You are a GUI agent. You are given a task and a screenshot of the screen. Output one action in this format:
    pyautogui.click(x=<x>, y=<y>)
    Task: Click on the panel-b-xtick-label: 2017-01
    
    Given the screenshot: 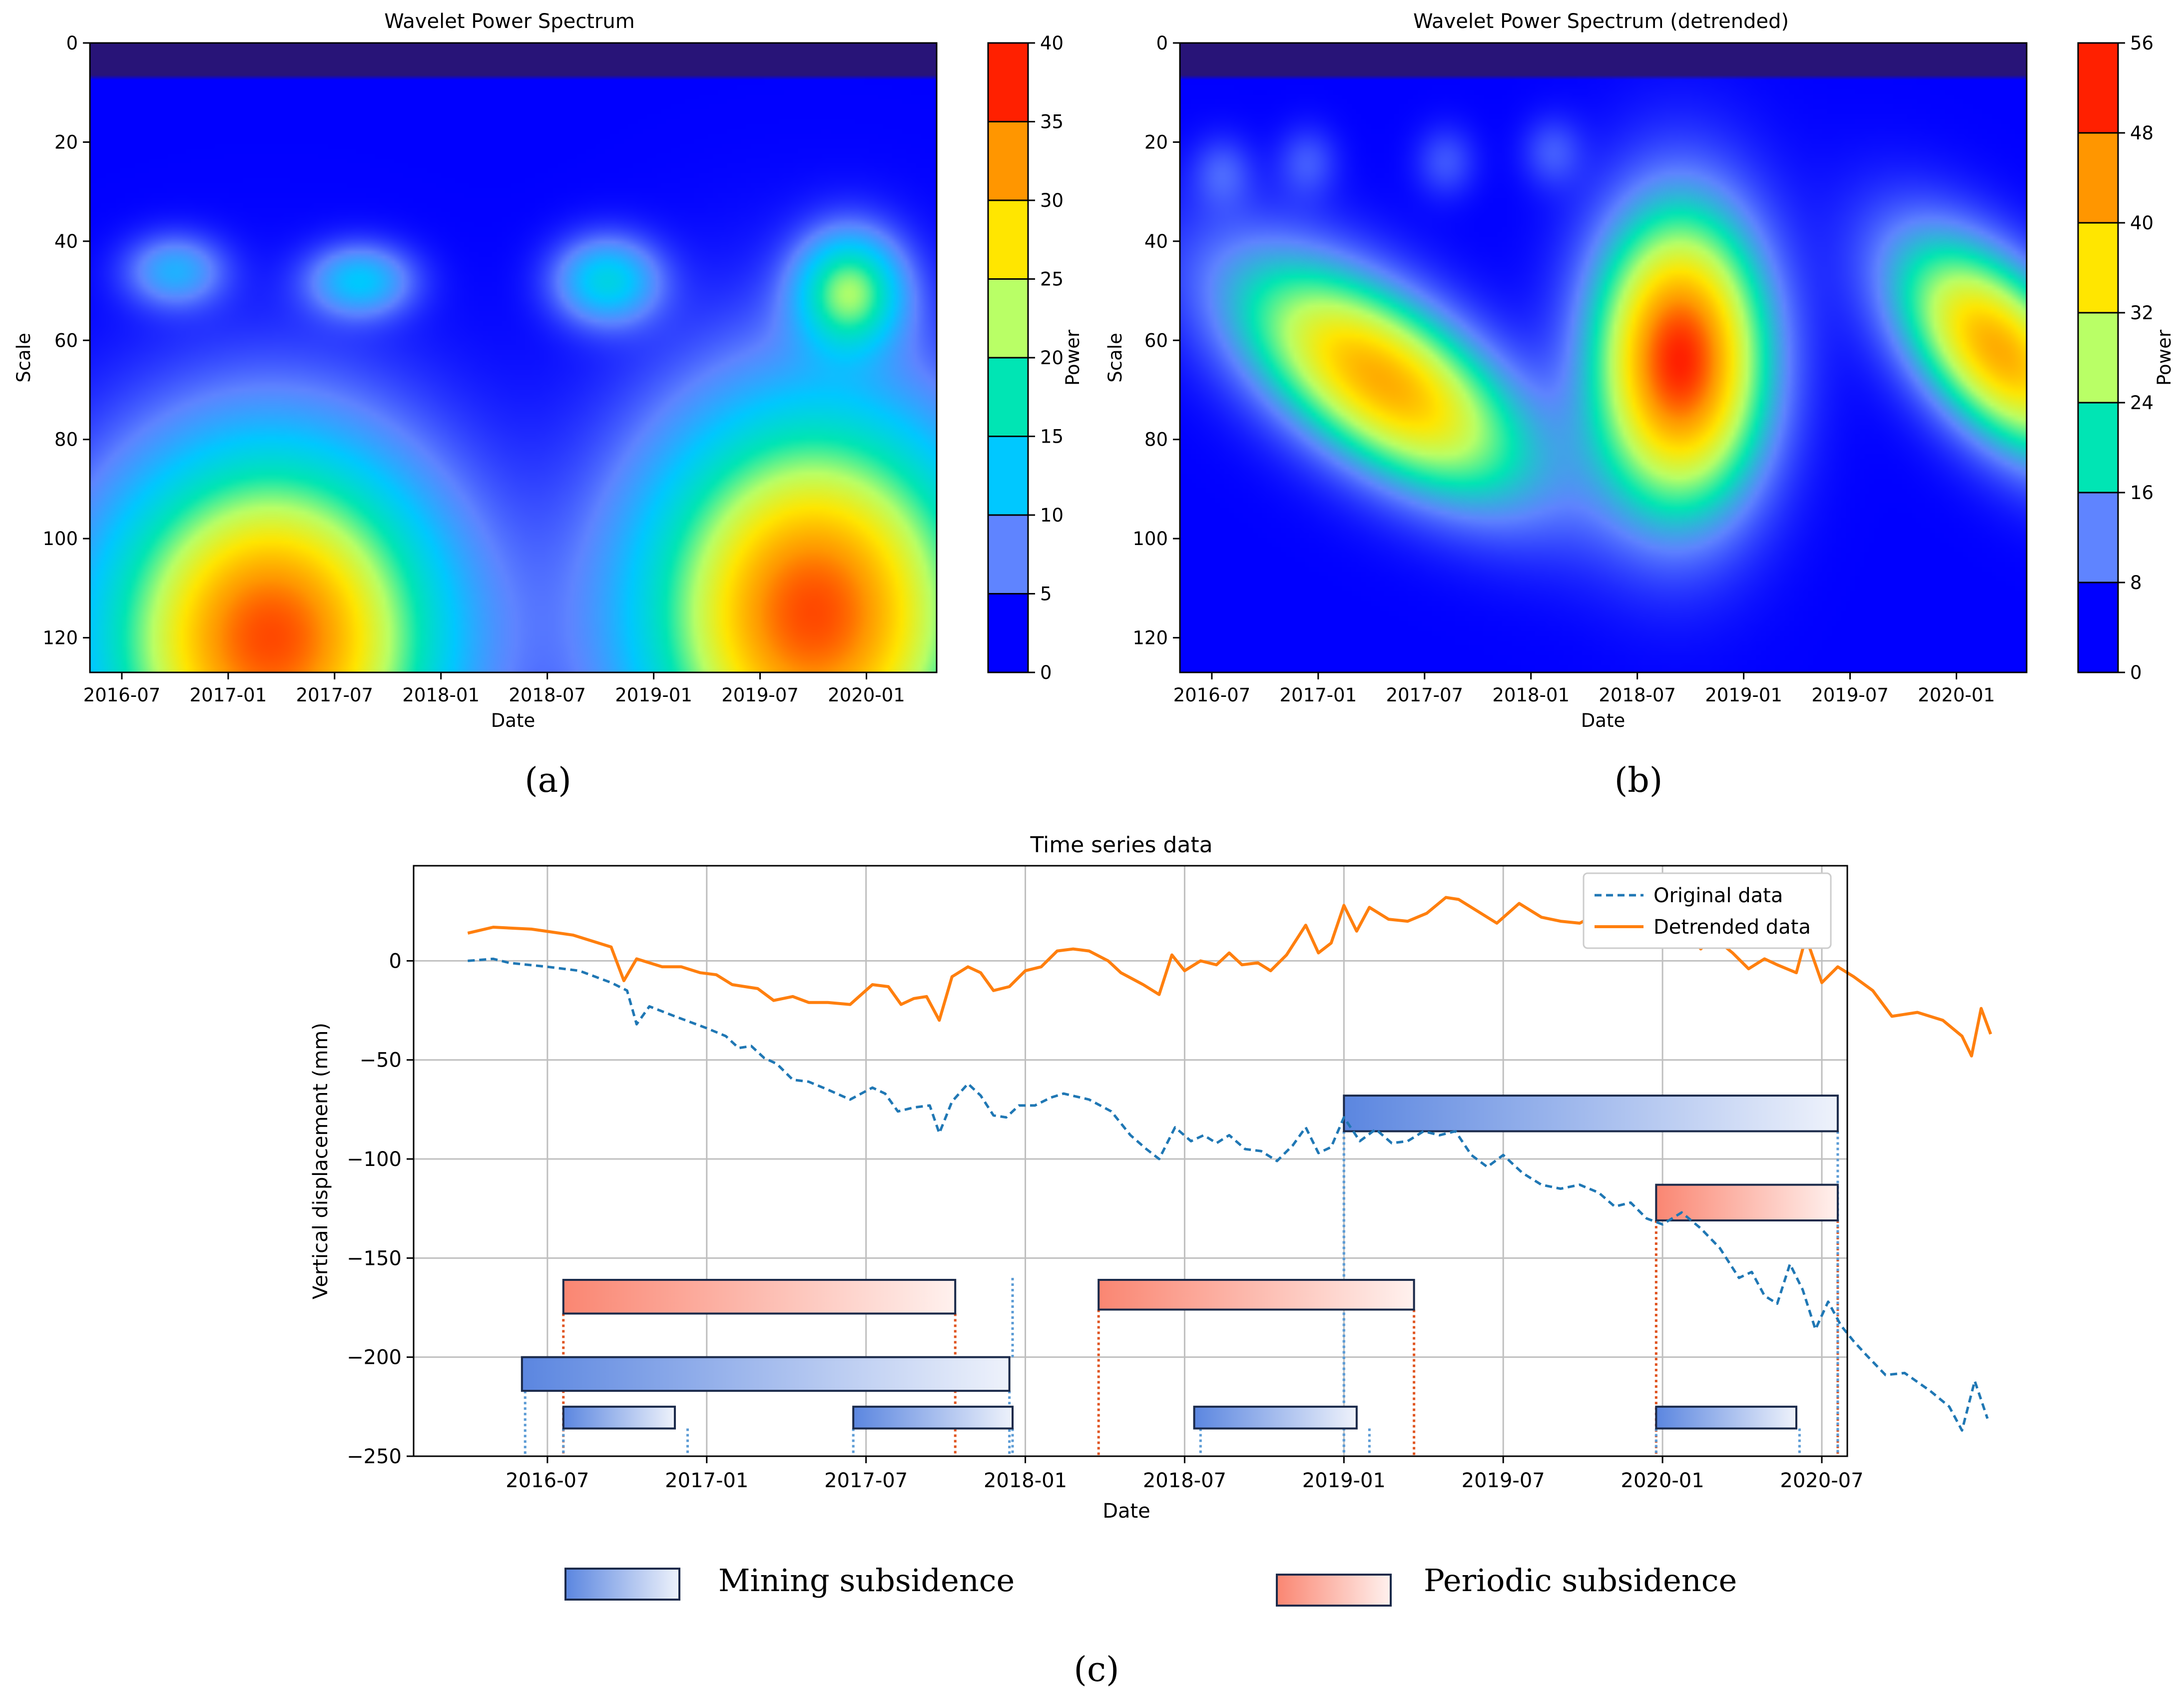 What is the action you would take?
    pyautogui.click(x=1318, y=695)
    